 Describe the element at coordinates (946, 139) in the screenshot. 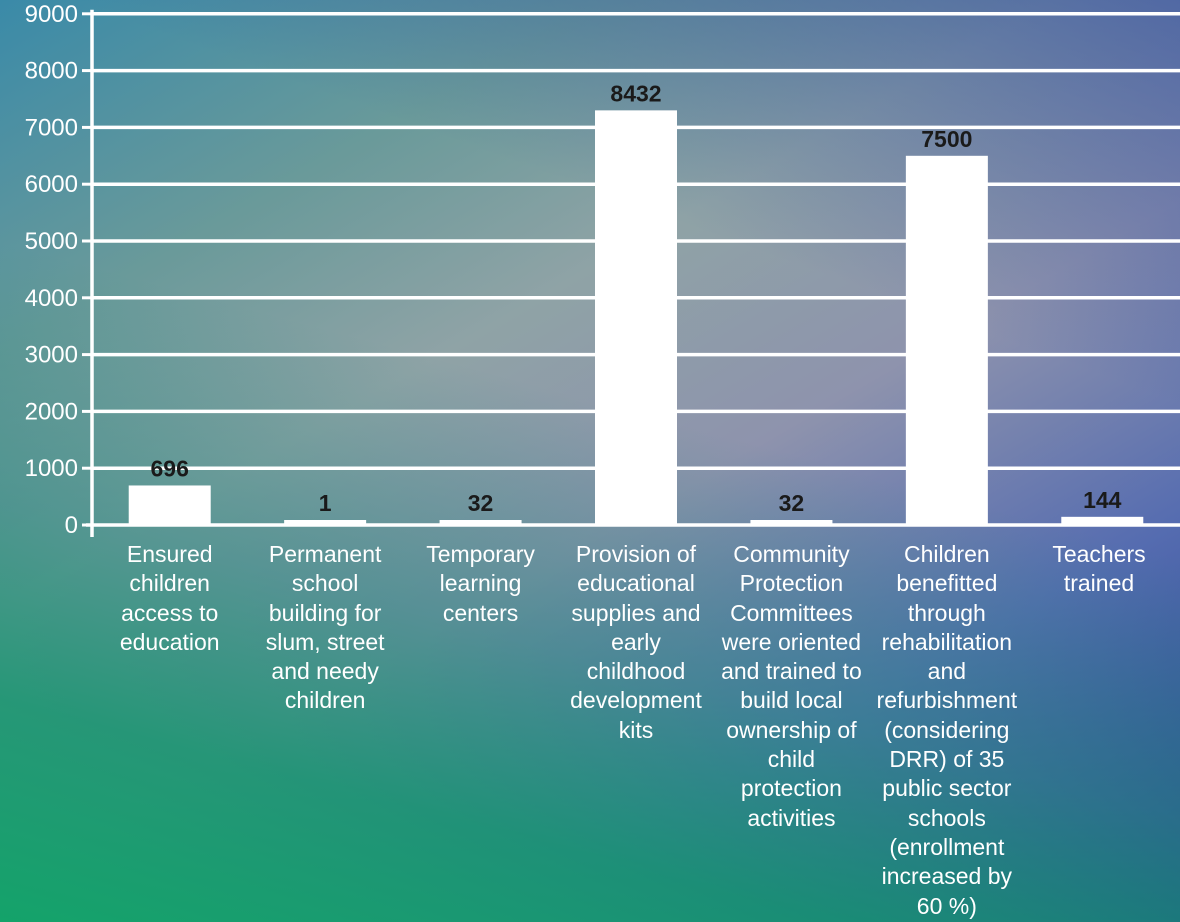

I see `data-label: 7500` at that location.